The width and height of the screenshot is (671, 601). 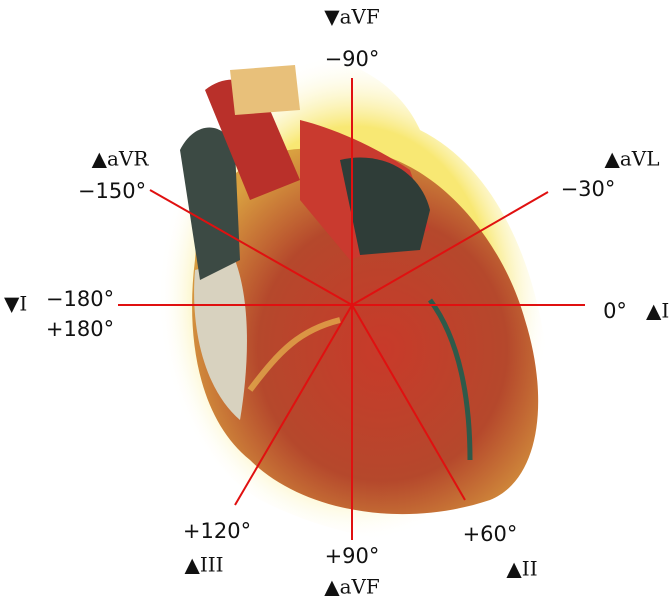 What do you see at coordinates (521, 569) in the screenshot?
I see `lead-label: ▲II` at bounding box center [521, 569].